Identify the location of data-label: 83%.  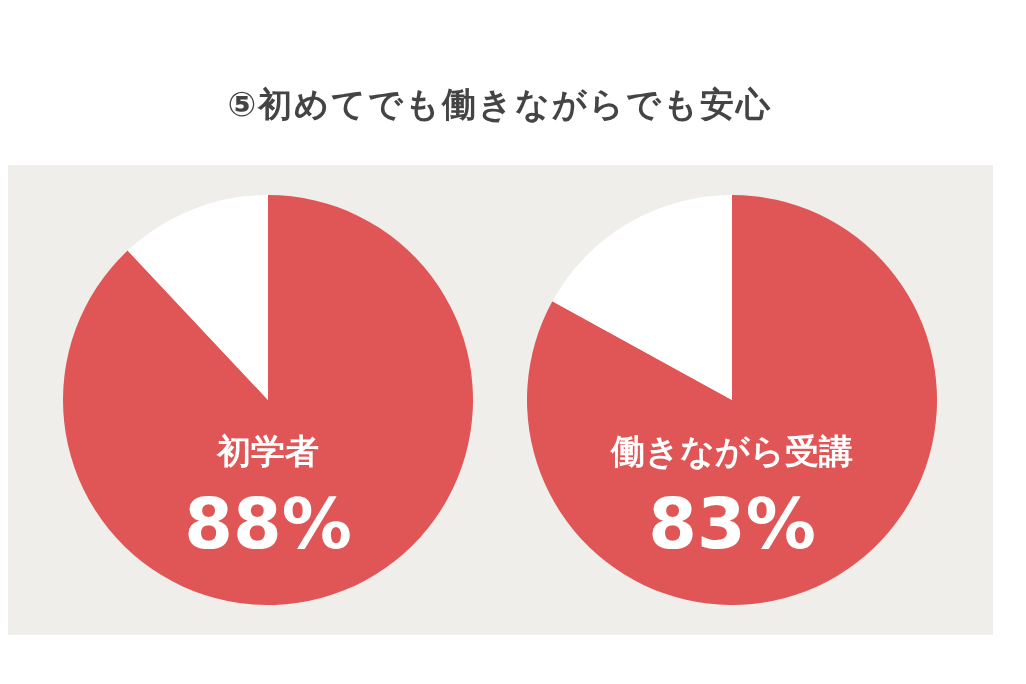
(732, 524).